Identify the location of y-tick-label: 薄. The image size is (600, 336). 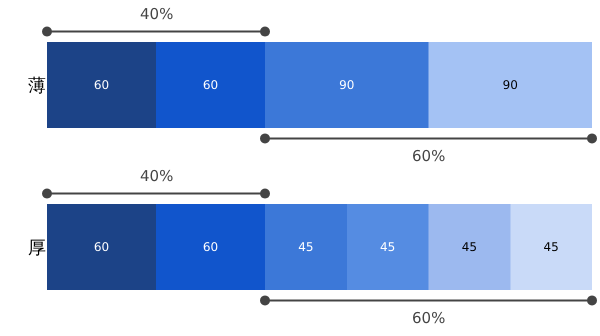
(37, 85).